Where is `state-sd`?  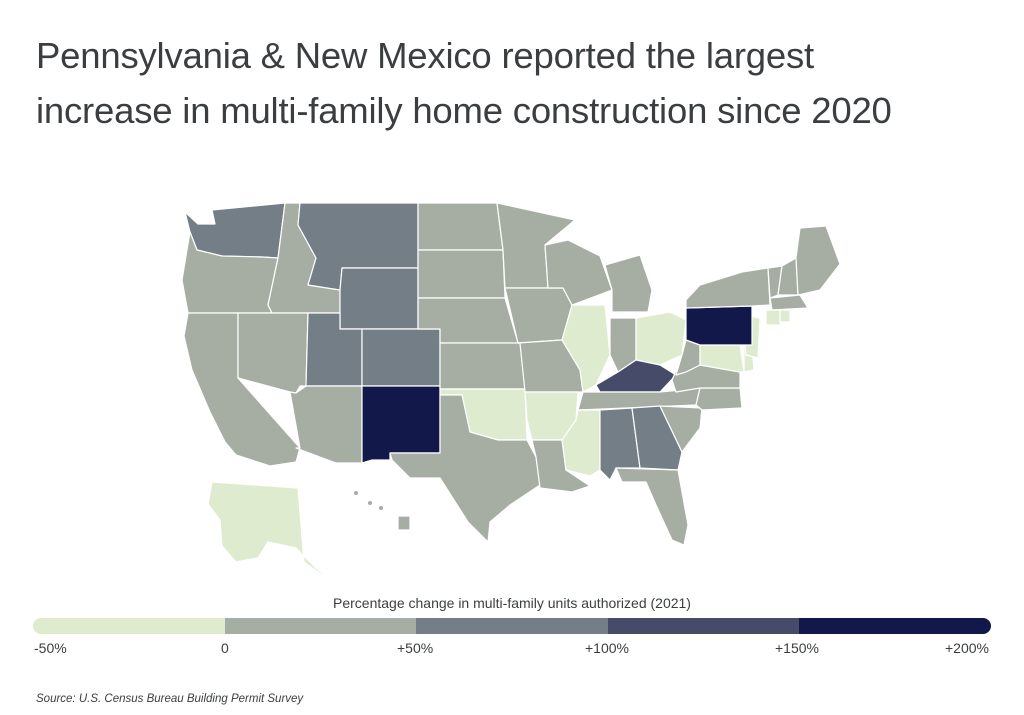
state-sd is located at coordinates (461, 274).